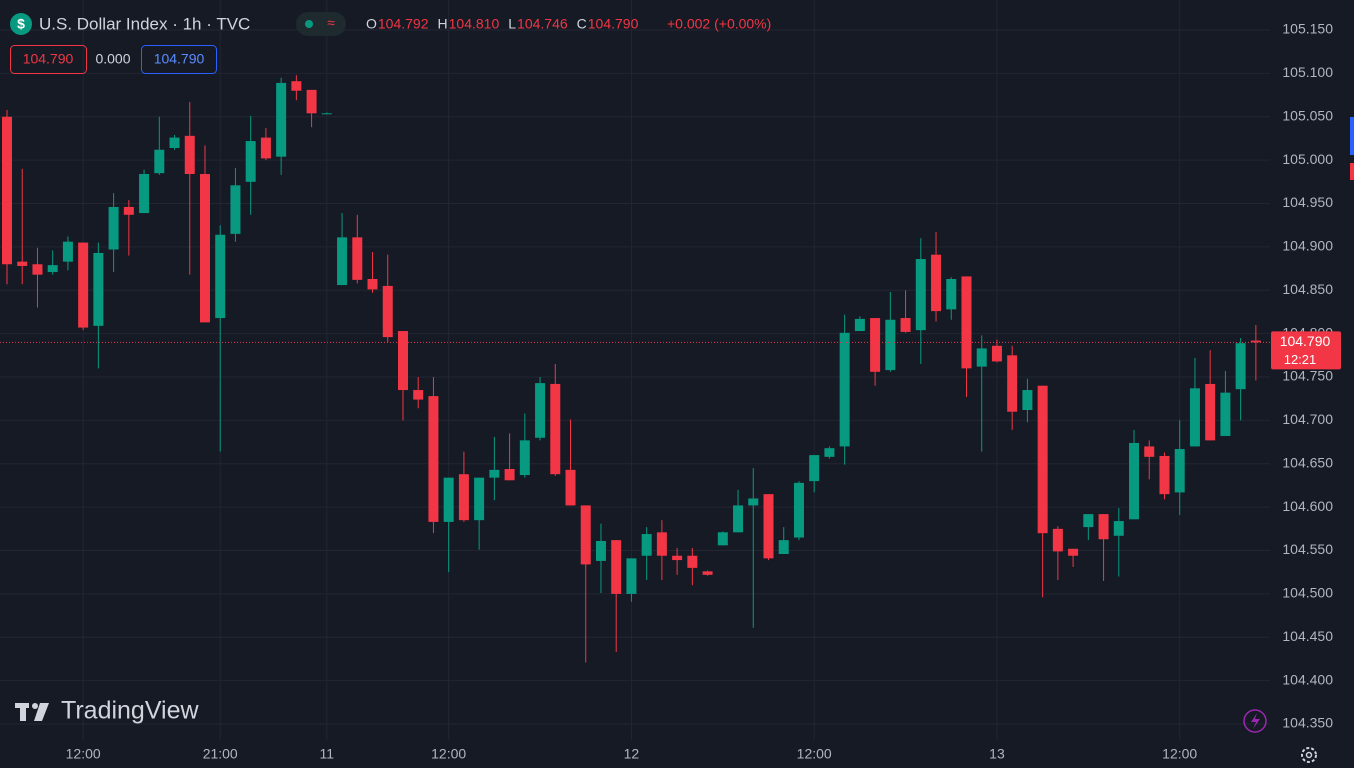 The image size is (1354, 768). What do you see at coordinates (1307, 593) in the screenshot?
I see `y-tick-label: 104.500` at bounding box center [1307, 593].